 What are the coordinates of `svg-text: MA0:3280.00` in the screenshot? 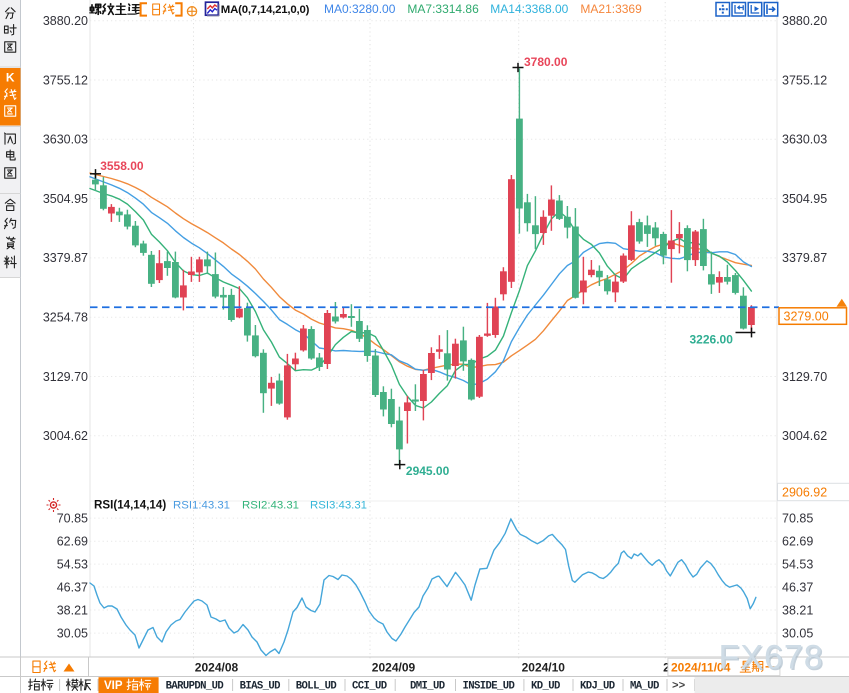 It's located at (360, 9).